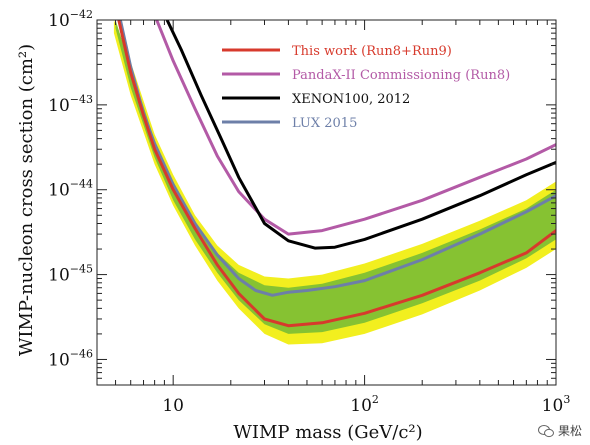 The height and width of the screenshot is (445, 590). What do you see at coordinates (556, 404) in the screenshot?
I see `x-tick-label: 10³` at bounding box center [556, 404].